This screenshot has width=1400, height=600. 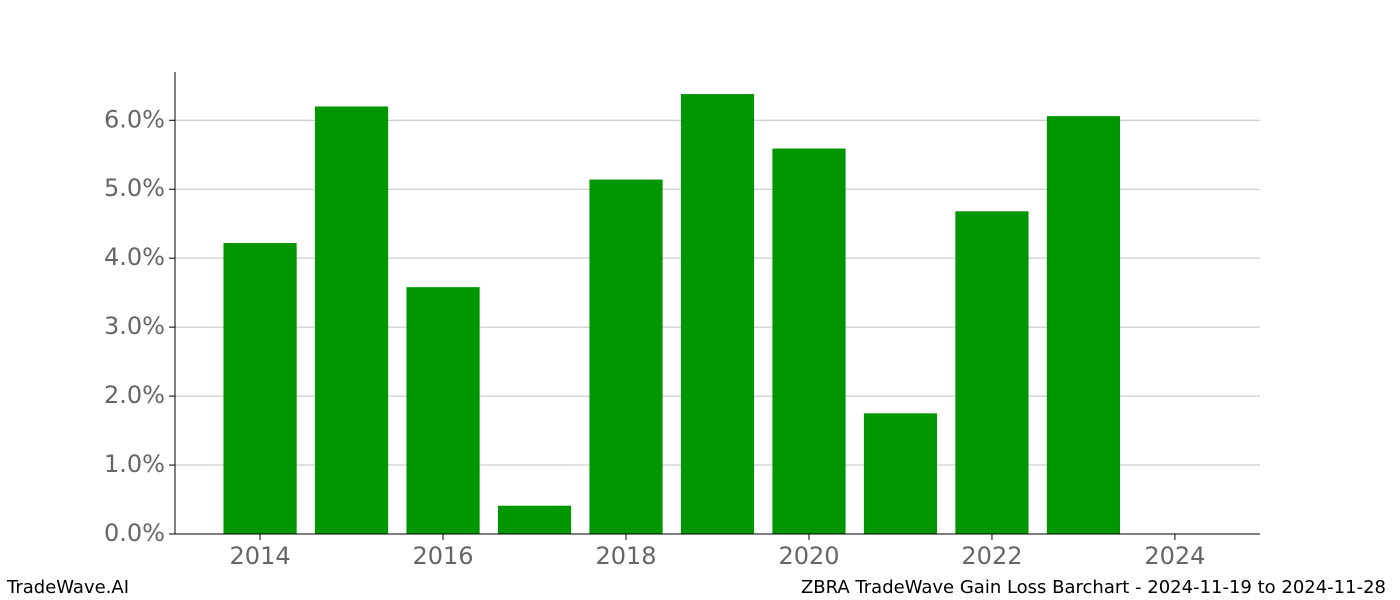 What do you see at coordinates (134, 395) in the screenshot?
I see `y-tick-label: 2.0%` at bounding box center [134, 395].